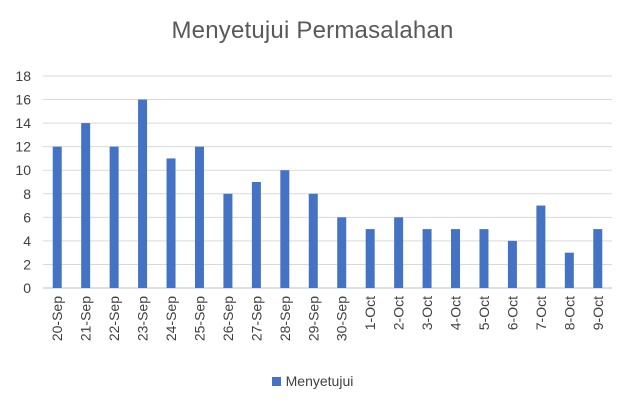 The image size is (625, 411). What do you see at coordinates (27, 194) in the screenshot?
I see `y-tick-label: 8` at bounding box center [27, 194].